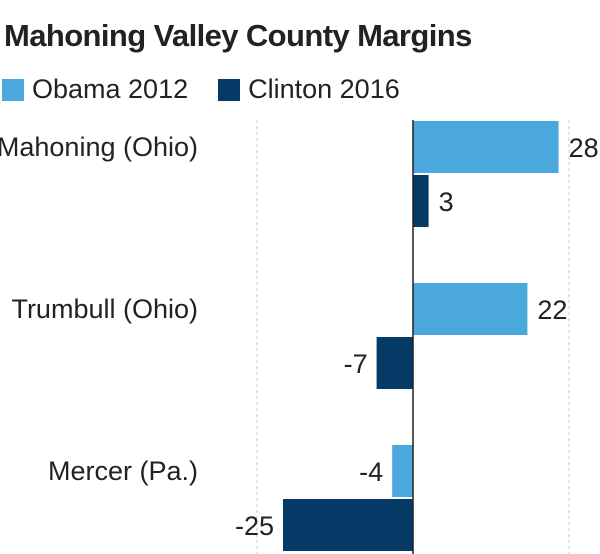 Image resolution: width=600 pixels, height=554 pixels. What do you see at coordinates (216, 89) in the screenshot?
I see `chart-legend: Obama 2012 Clinton 2016` at bounding box center [216, 89].